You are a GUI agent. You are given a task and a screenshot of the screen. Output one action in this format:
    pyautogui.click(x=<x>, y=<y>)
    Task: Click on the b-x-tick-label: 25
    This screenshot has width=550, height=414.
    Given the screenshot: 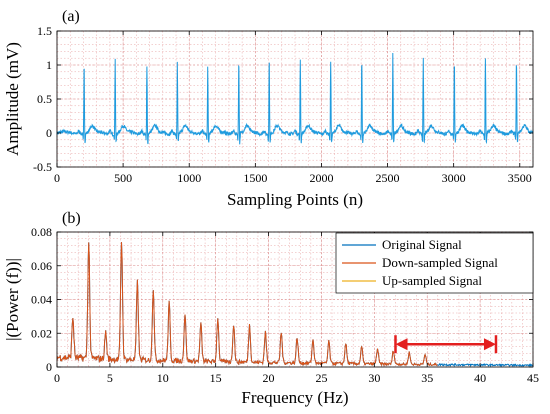 What is the action you would take?
    pyautogui.click(x=321, y=378)
    